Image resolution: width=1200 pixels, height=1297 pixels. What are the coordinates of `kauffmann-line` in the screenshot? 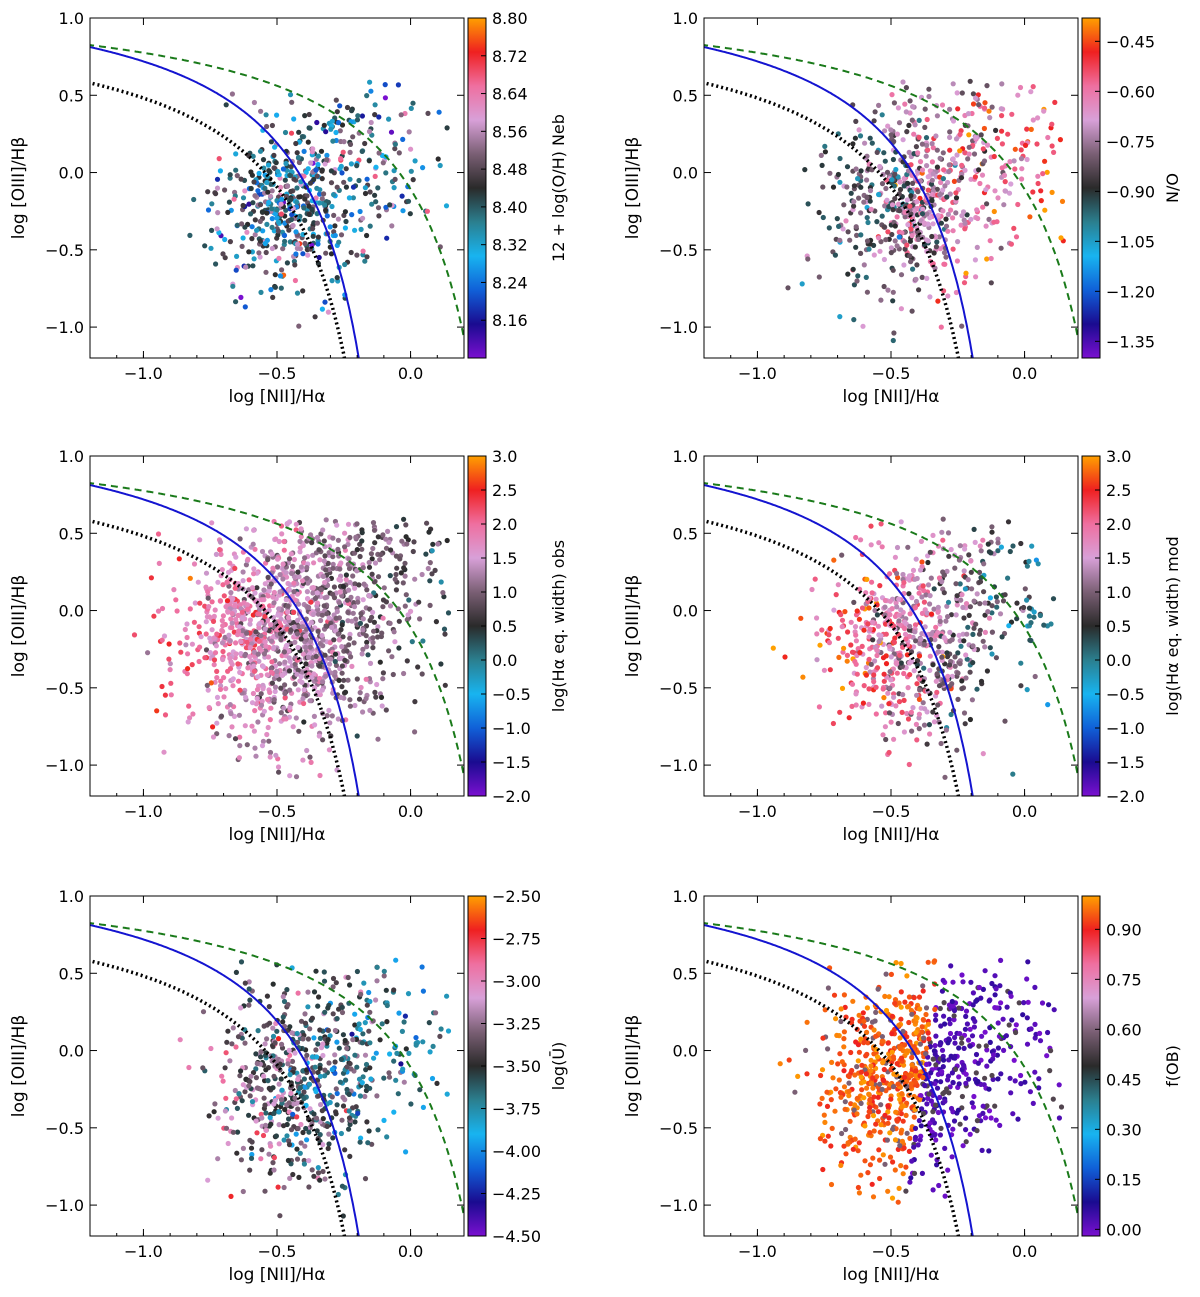 It's located at (839, 640).